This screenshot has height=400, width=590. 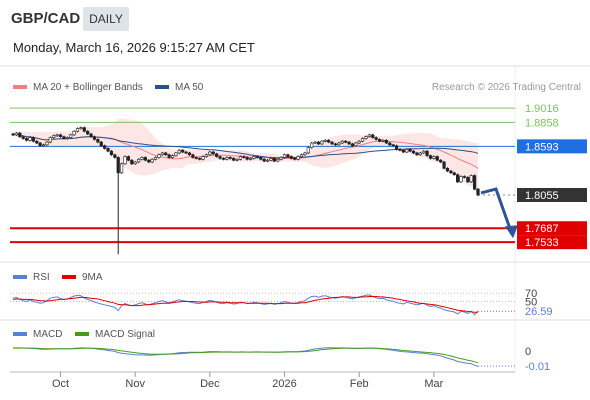 I want to click on macd-signal-line, so click(x=245, y=355).